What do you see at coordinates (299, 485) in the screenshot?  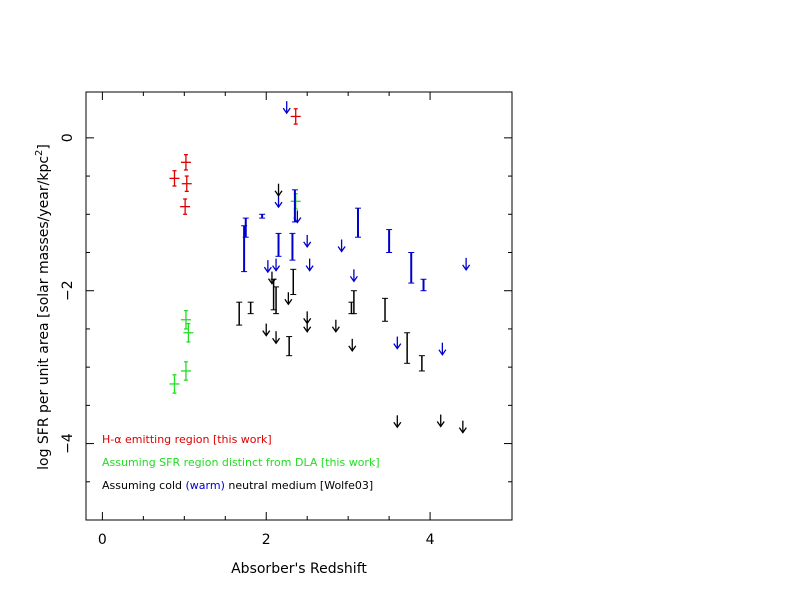 I see `legend-entry-black-suffix: neutral medium [Wolfe03]` at bounding box center [299, 485].